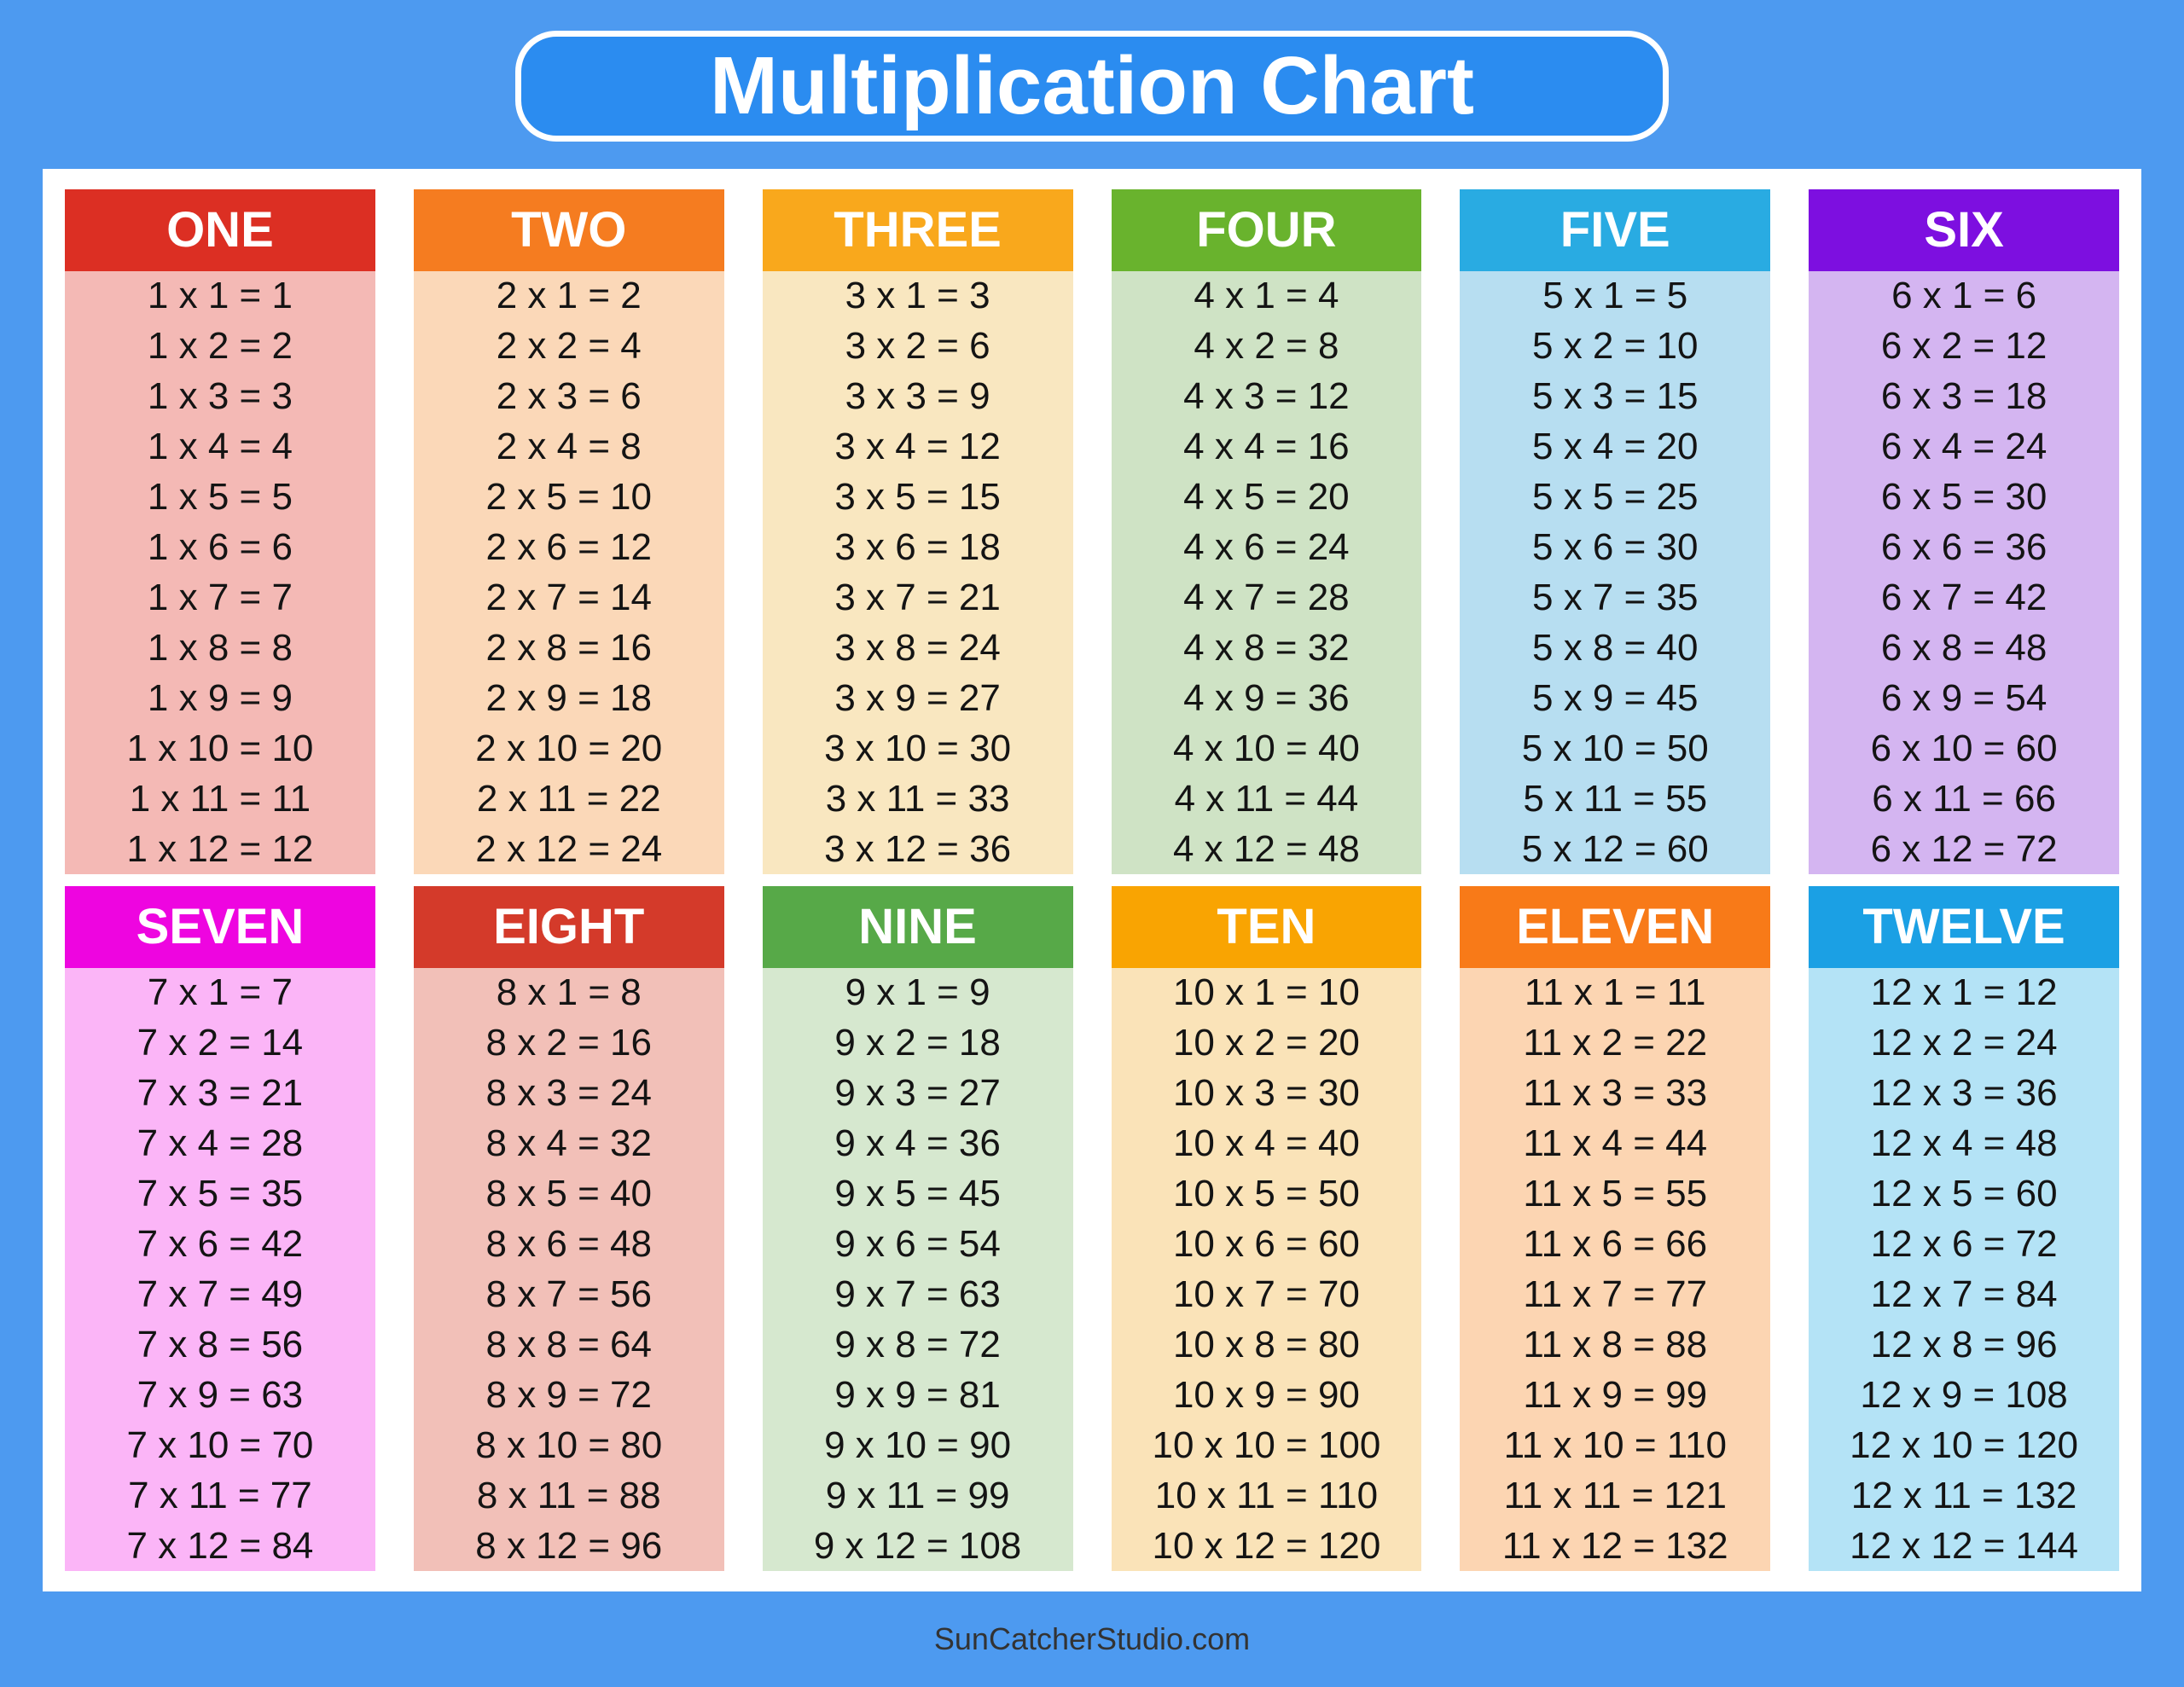  Describe the element at coordinates (918, 799) in the screenshot. I see `fact-row: 3 x 11 = 33` at that location.